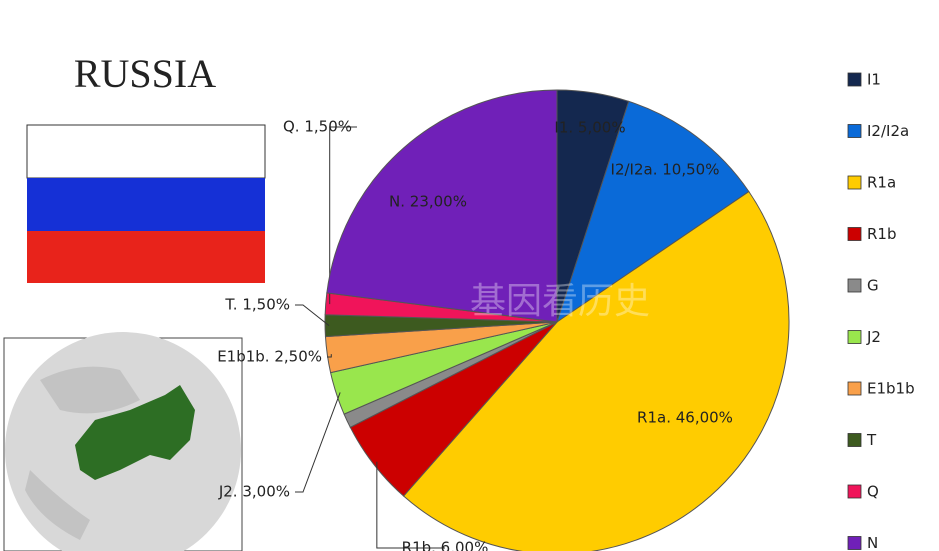 The width and height of the screenshot is (939, 551). What do you see at coordinates (874, 80) in the screenshot?
I see `legend-label: I1` at bounding box center [874, 80].